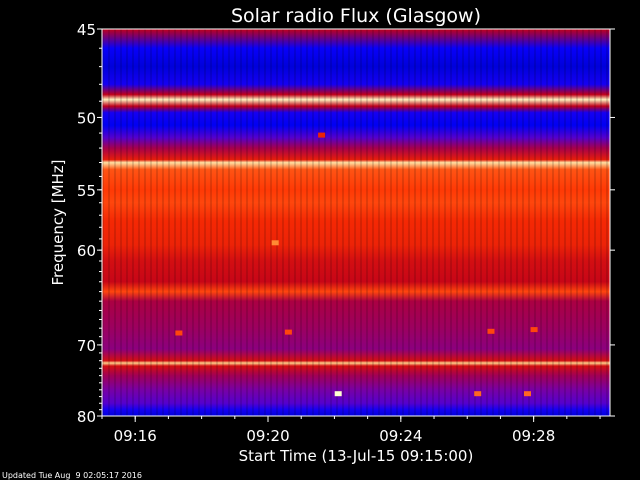  Describe the element at coordinates (58, 222) in the screenshot. I see `y-axis-label: Frequency [MHz]` at that location.